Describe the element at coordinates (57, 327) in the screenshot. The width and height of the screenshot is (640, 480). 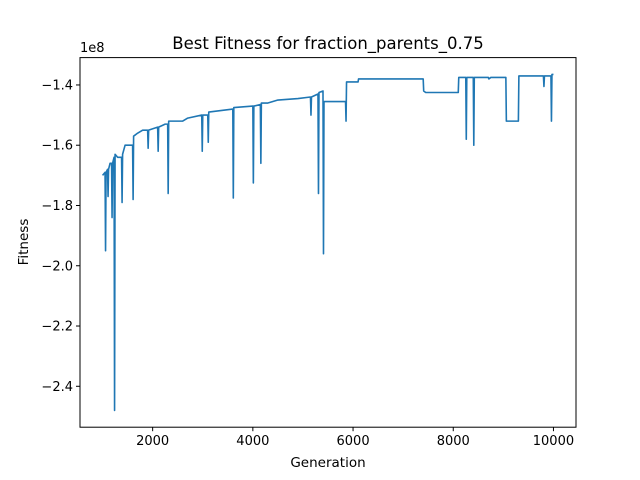
I see `y-tick-label: −2.2` at that location.